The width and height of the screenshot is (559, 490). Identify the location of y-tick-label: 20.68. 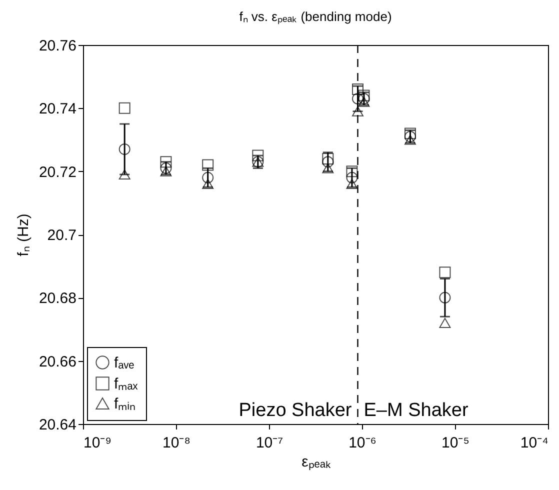
(57, 299).